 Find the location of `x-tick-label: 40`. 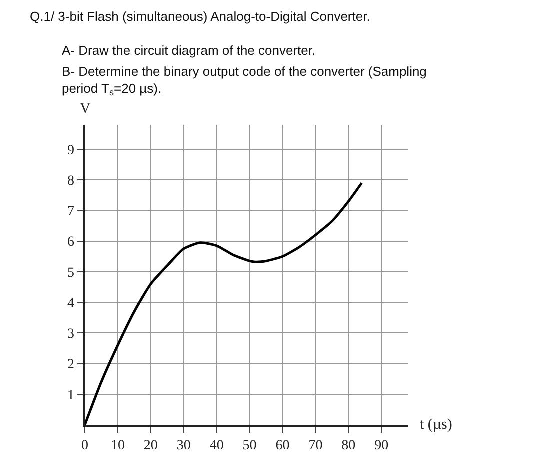

x-tick-label: 40 is located at coordinates (217, 446).